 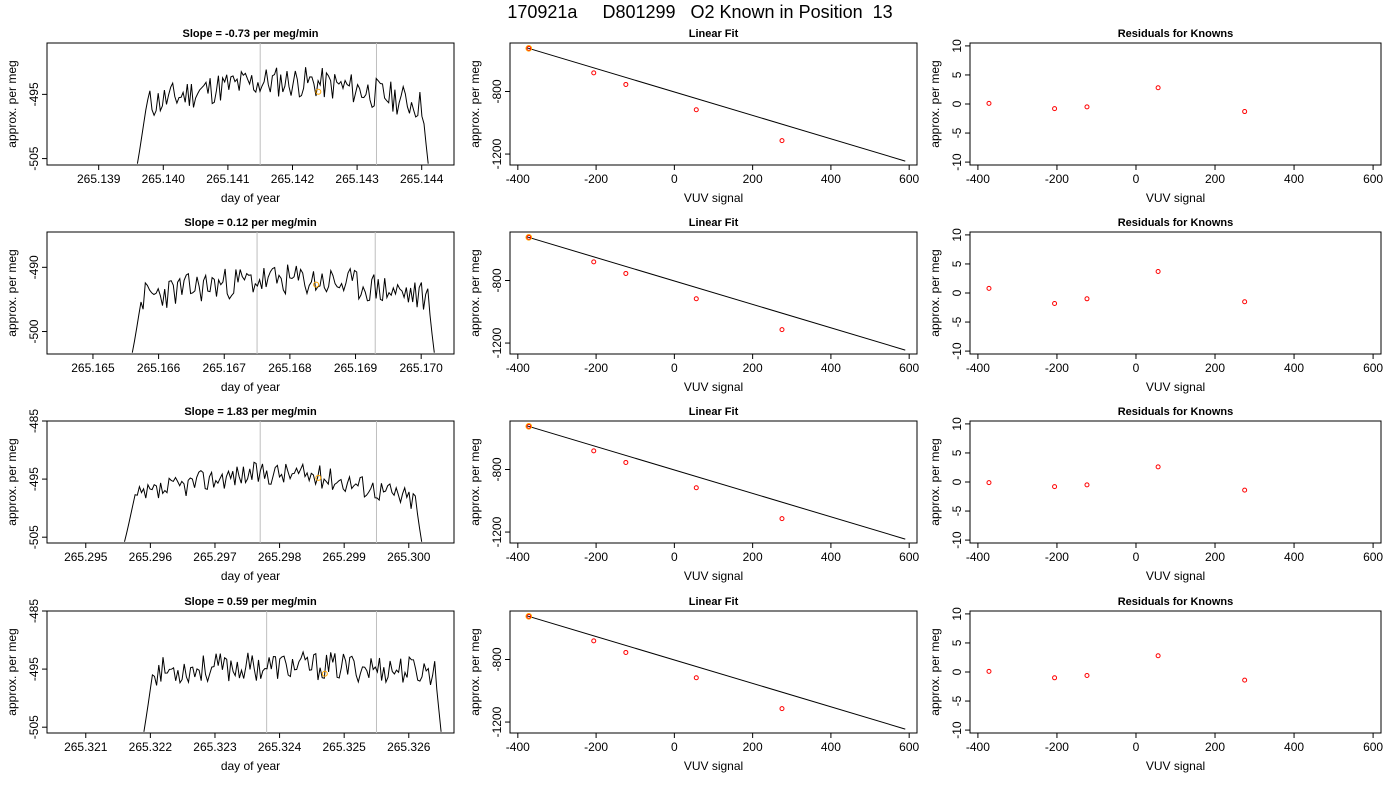 What do you see at coordinates (700, 12) in the screenshot?
I see `page-title: 170921a D801299 O2 Known in Position 13` at bounding box center [700, 12].